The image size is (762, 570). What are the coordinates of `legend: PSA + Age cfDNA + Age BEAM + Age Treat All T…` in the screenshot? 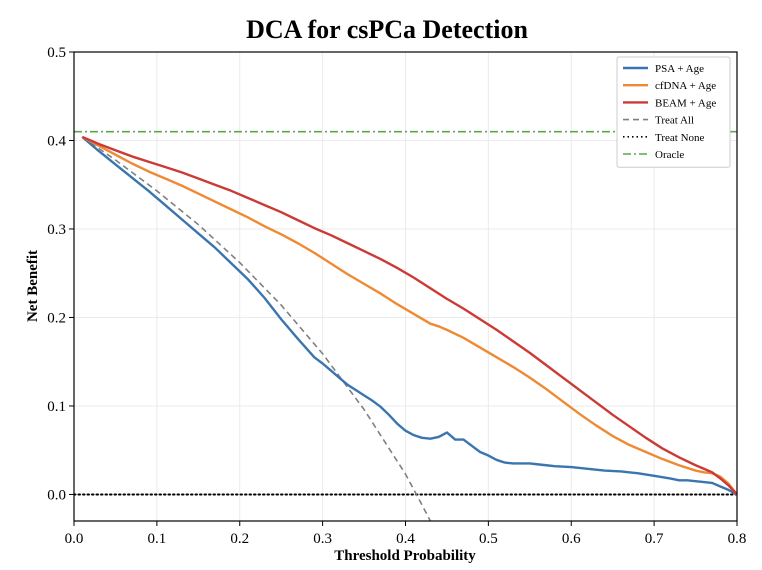 It's located at (673, 112).